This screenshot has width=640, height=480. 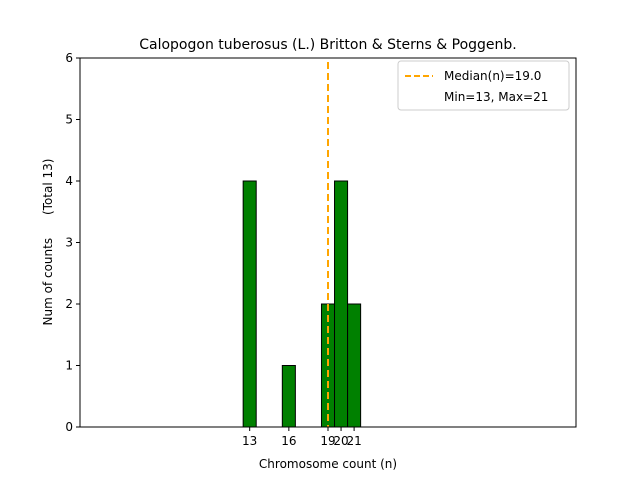 I want to click on y-tick-label-6: 6, so click(x=69, y=58).